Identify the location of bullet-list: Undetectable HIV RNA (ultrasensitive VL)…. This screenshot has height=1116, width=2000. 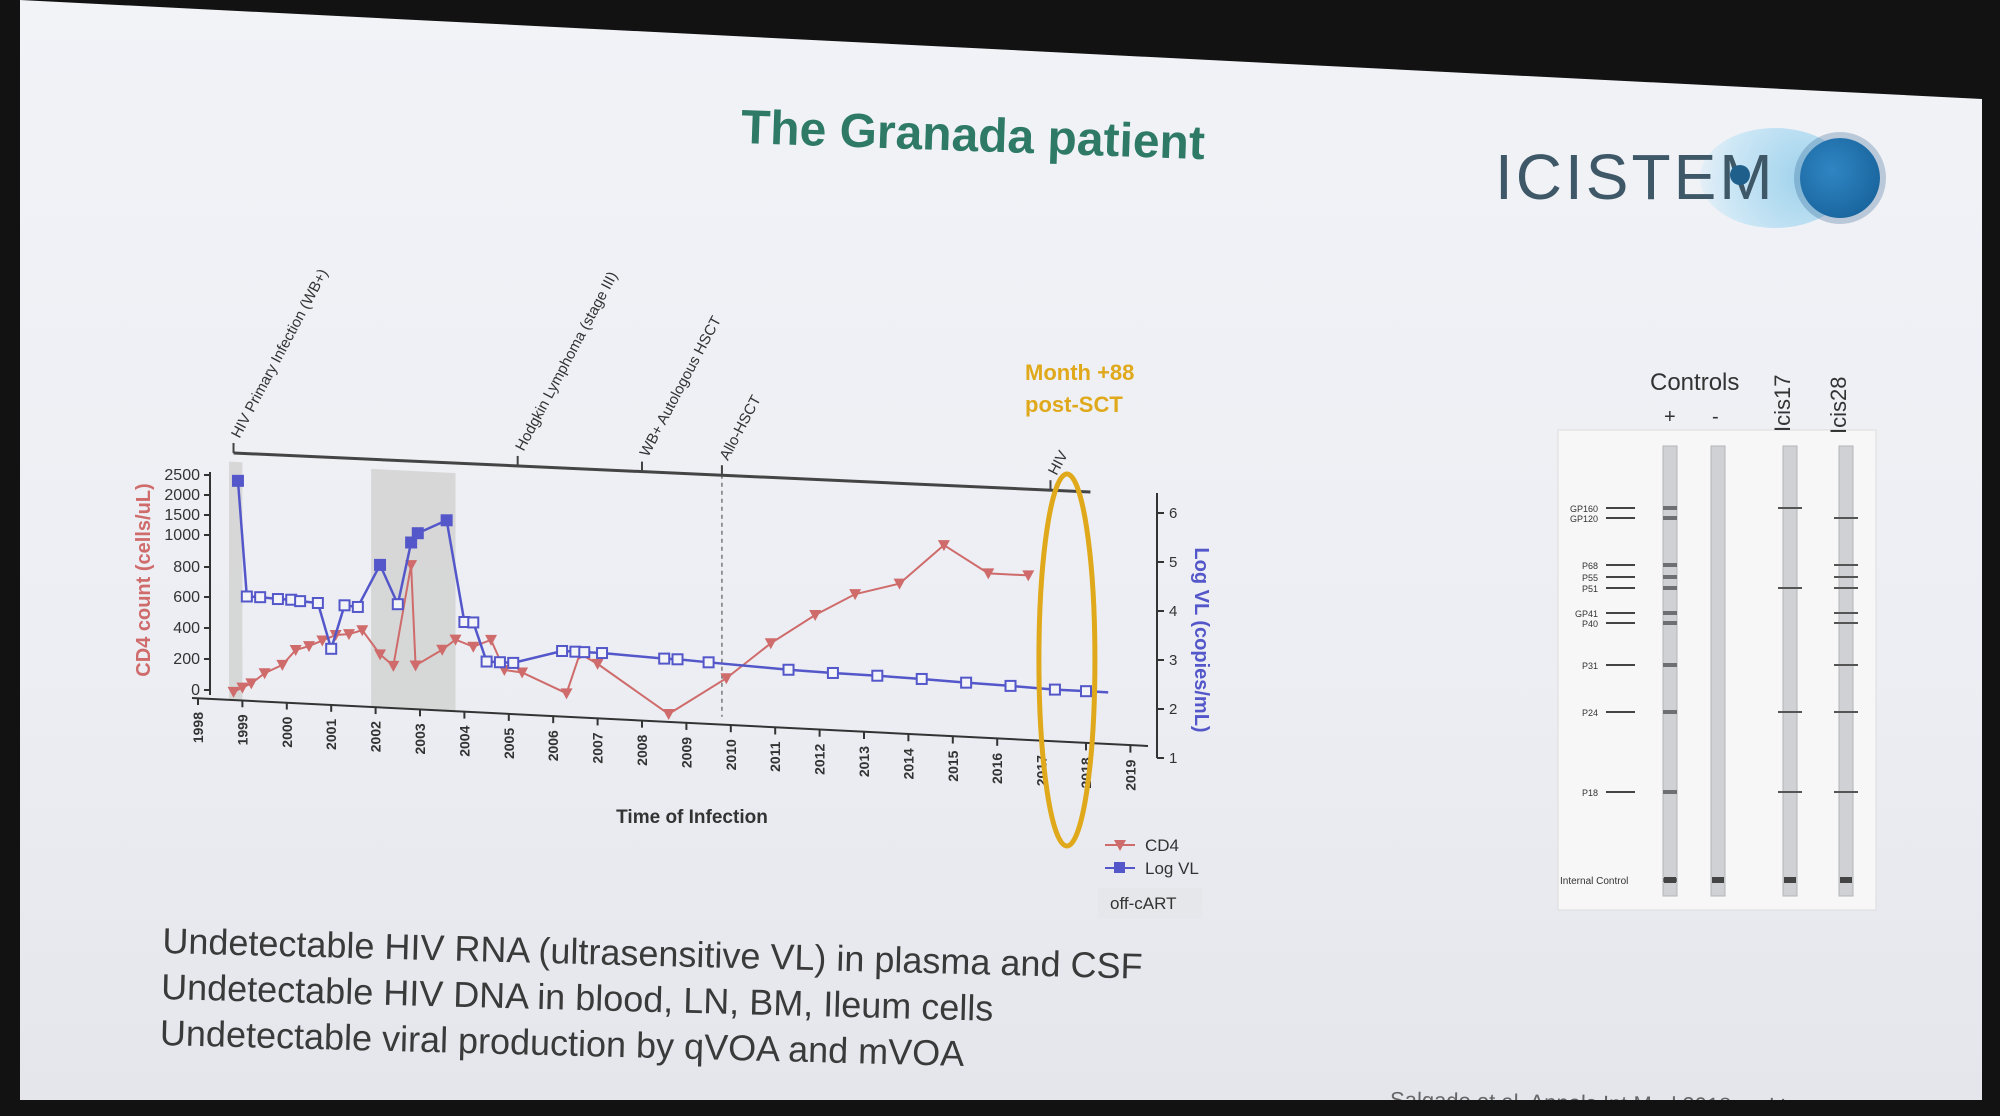
(651, 1000).